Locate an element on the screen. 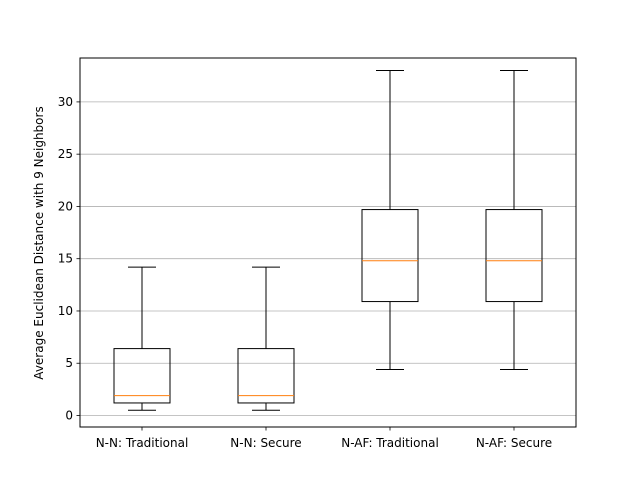  y-axis-ticks: 0 5 10 15 20 25 30 is located at coordinates (69, 259).